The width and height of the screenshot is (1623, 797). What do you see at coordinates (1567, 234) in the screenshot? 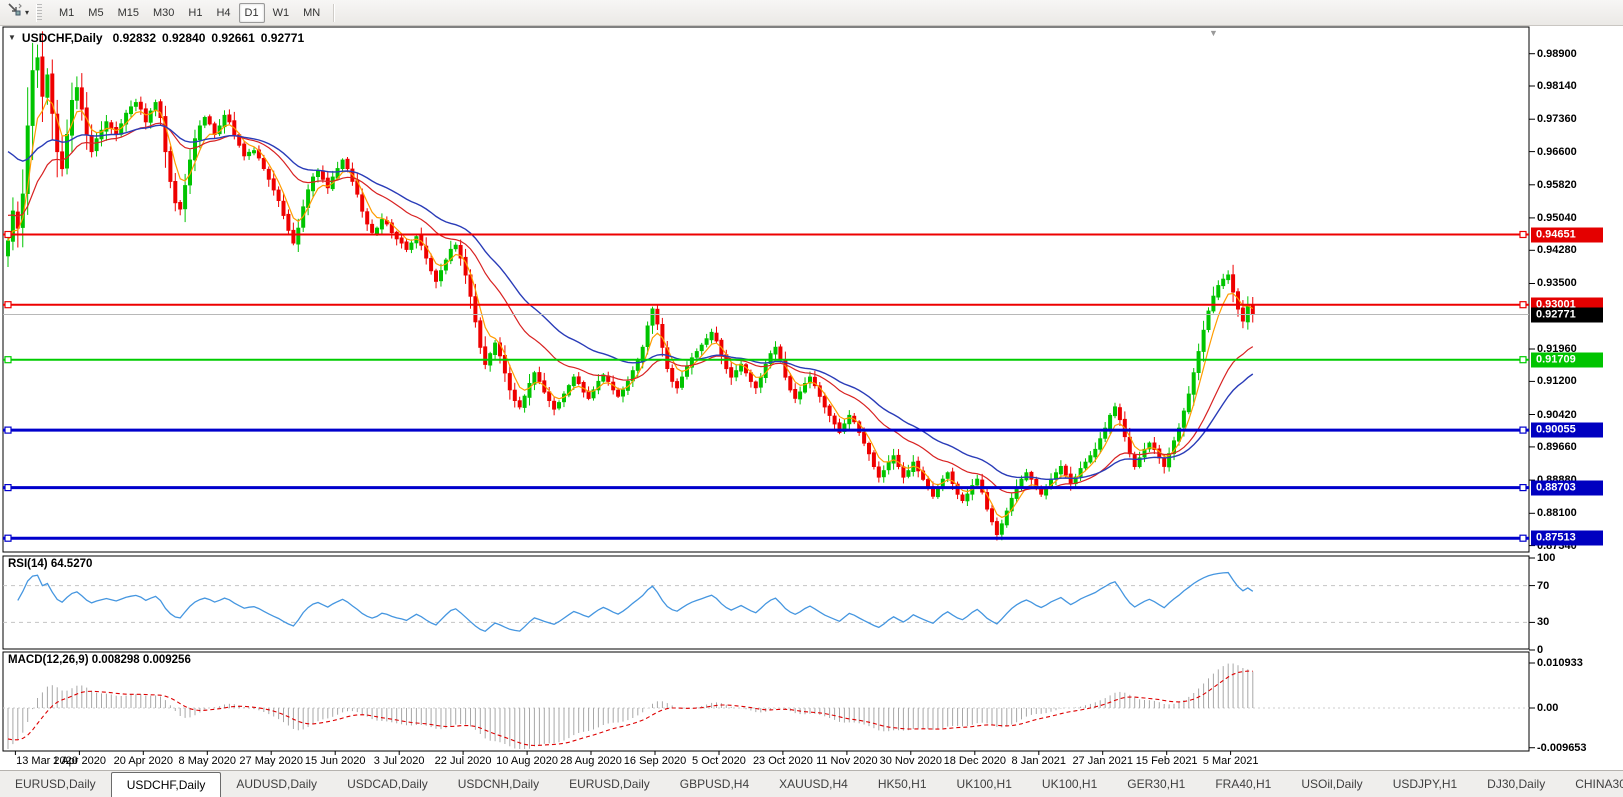
I see `price-flag-0.94651: 0.94651` at bounding box center [1567, 234].